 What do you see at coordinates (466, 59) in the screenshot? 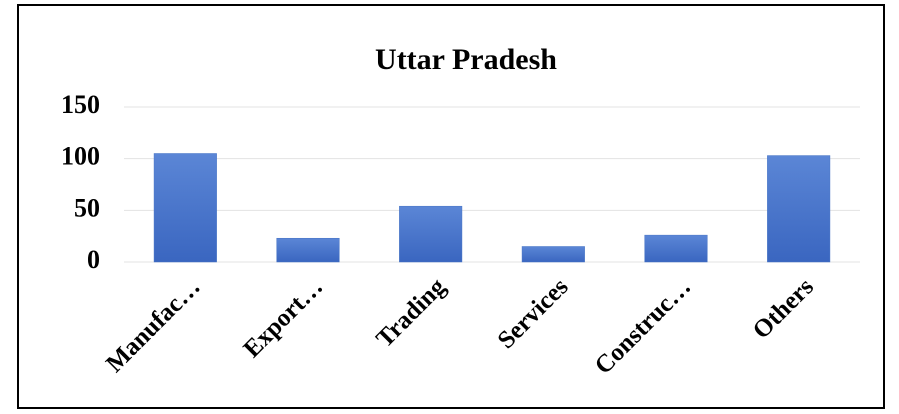
I see `chart-title: Uttar Pradesh` at bounding box center [466, 59].